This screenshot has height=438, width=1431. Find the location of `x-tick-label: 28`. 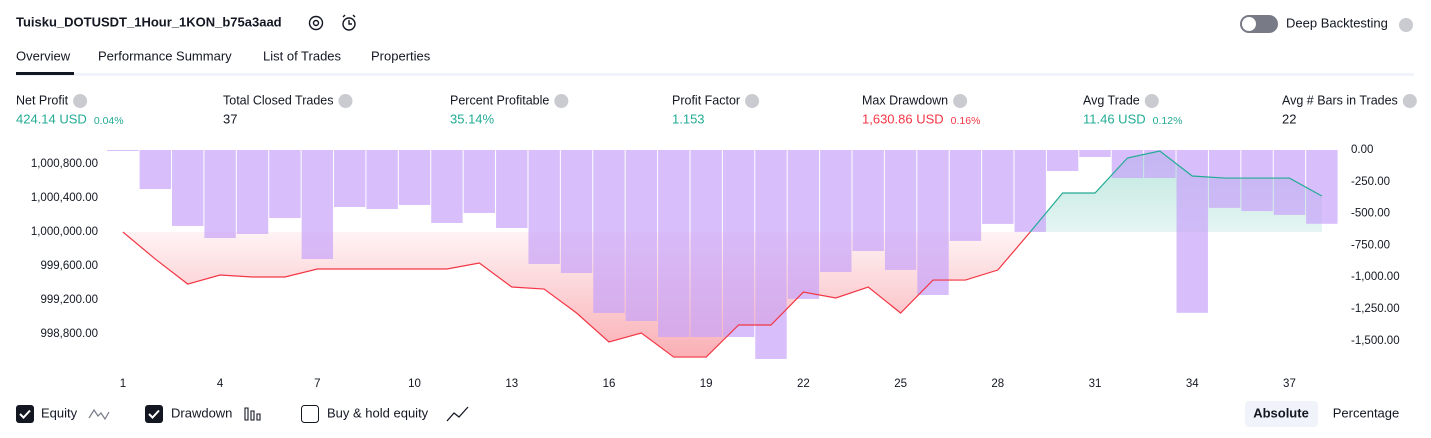

x-tick-label: 28 is located at coordinates (997, 384).